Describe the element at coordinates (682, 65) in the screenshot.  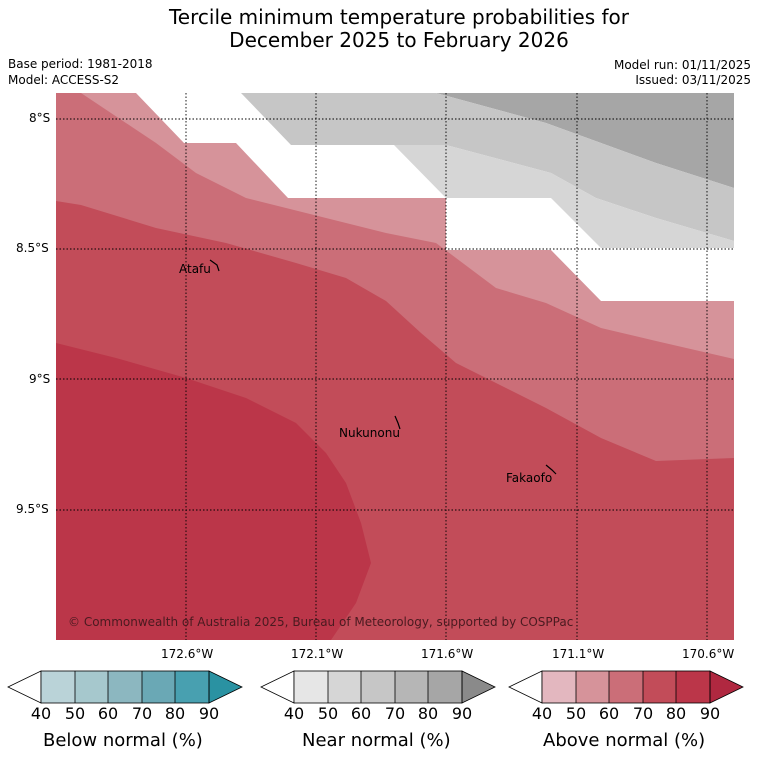
I see `model-run: Model run: 01/11/2025` at that location.